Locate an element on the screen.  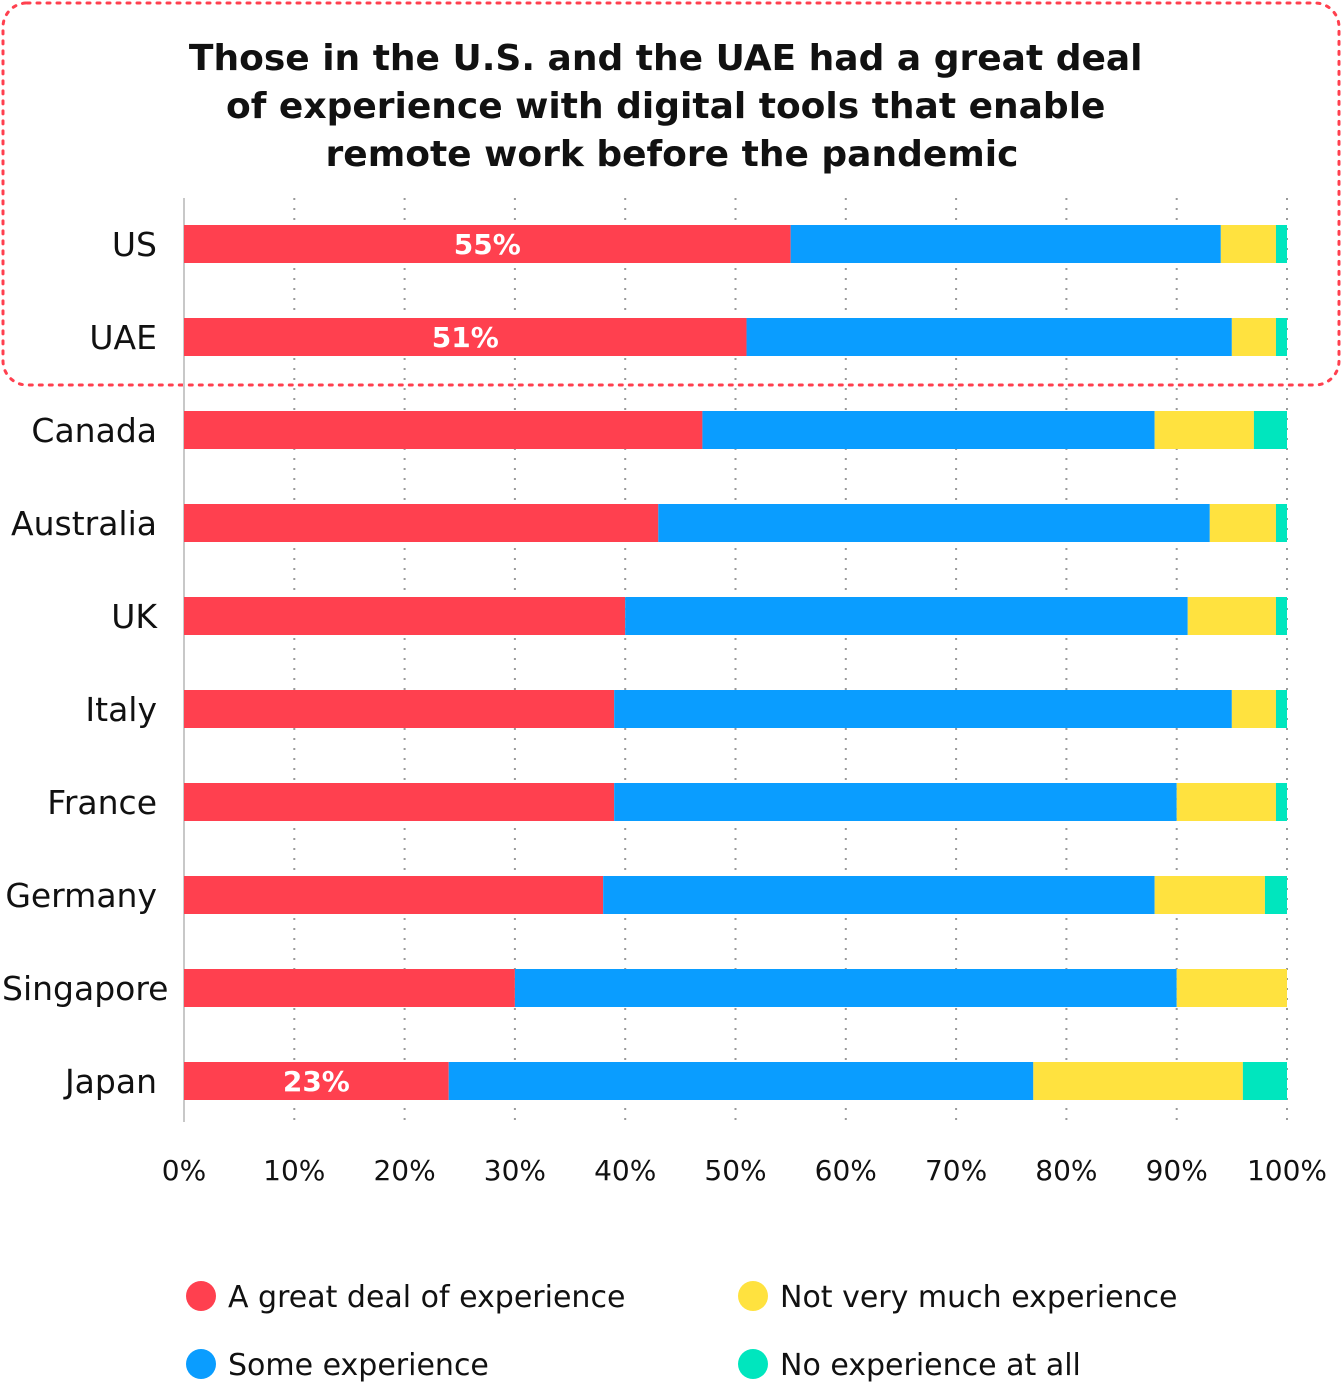
category-label: Singapore is located at coordinates (85, 988).